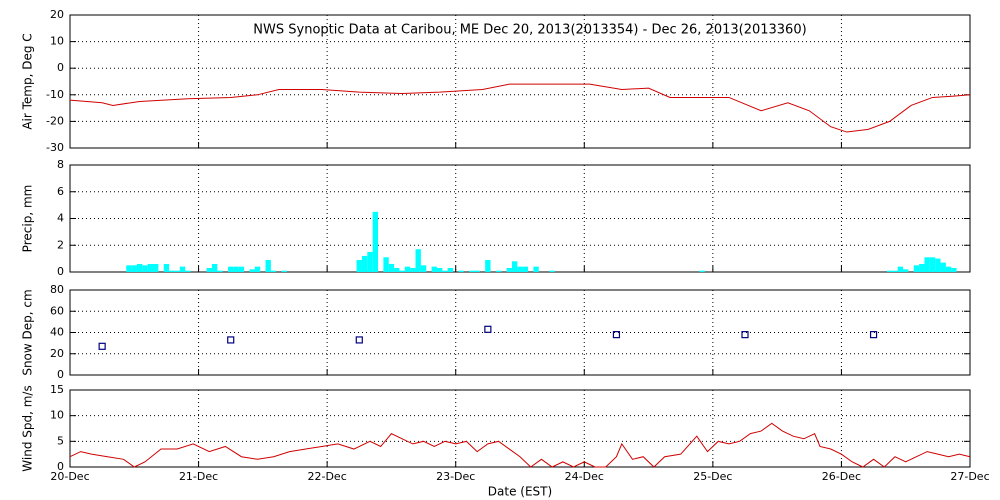 Image resolution: width=1000 pixels, height=500 pixels. Describe the element at coordinates (55, 120) in the screenshot. I see `y-tick-label: -20` at that location.